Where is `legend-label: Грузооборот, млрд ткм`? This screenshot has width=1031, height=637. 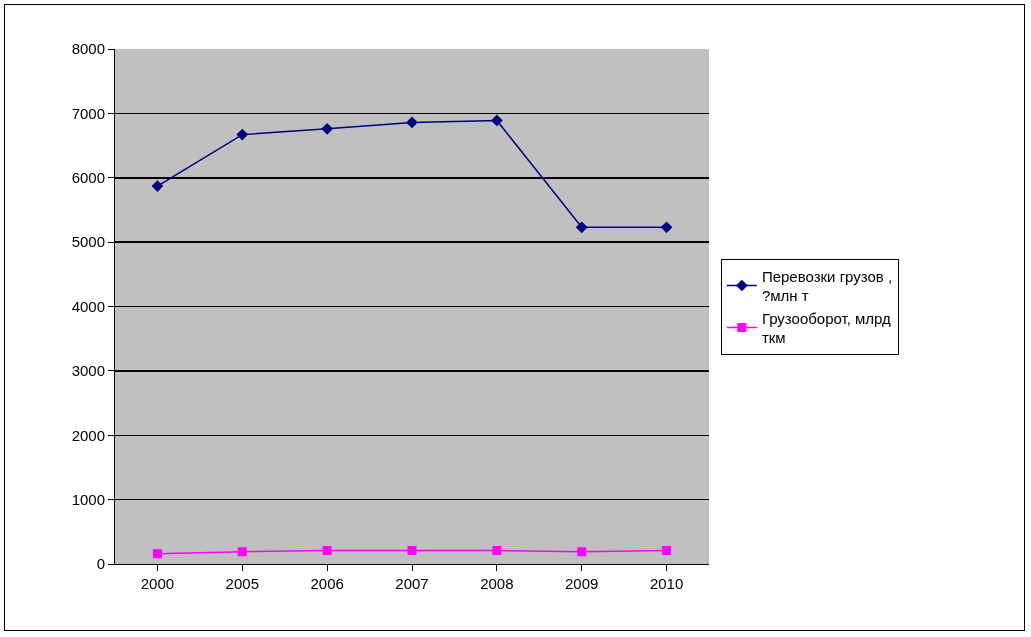 legend-label: Грузооборот, млрд ткм is located at coordinates (826, 328).